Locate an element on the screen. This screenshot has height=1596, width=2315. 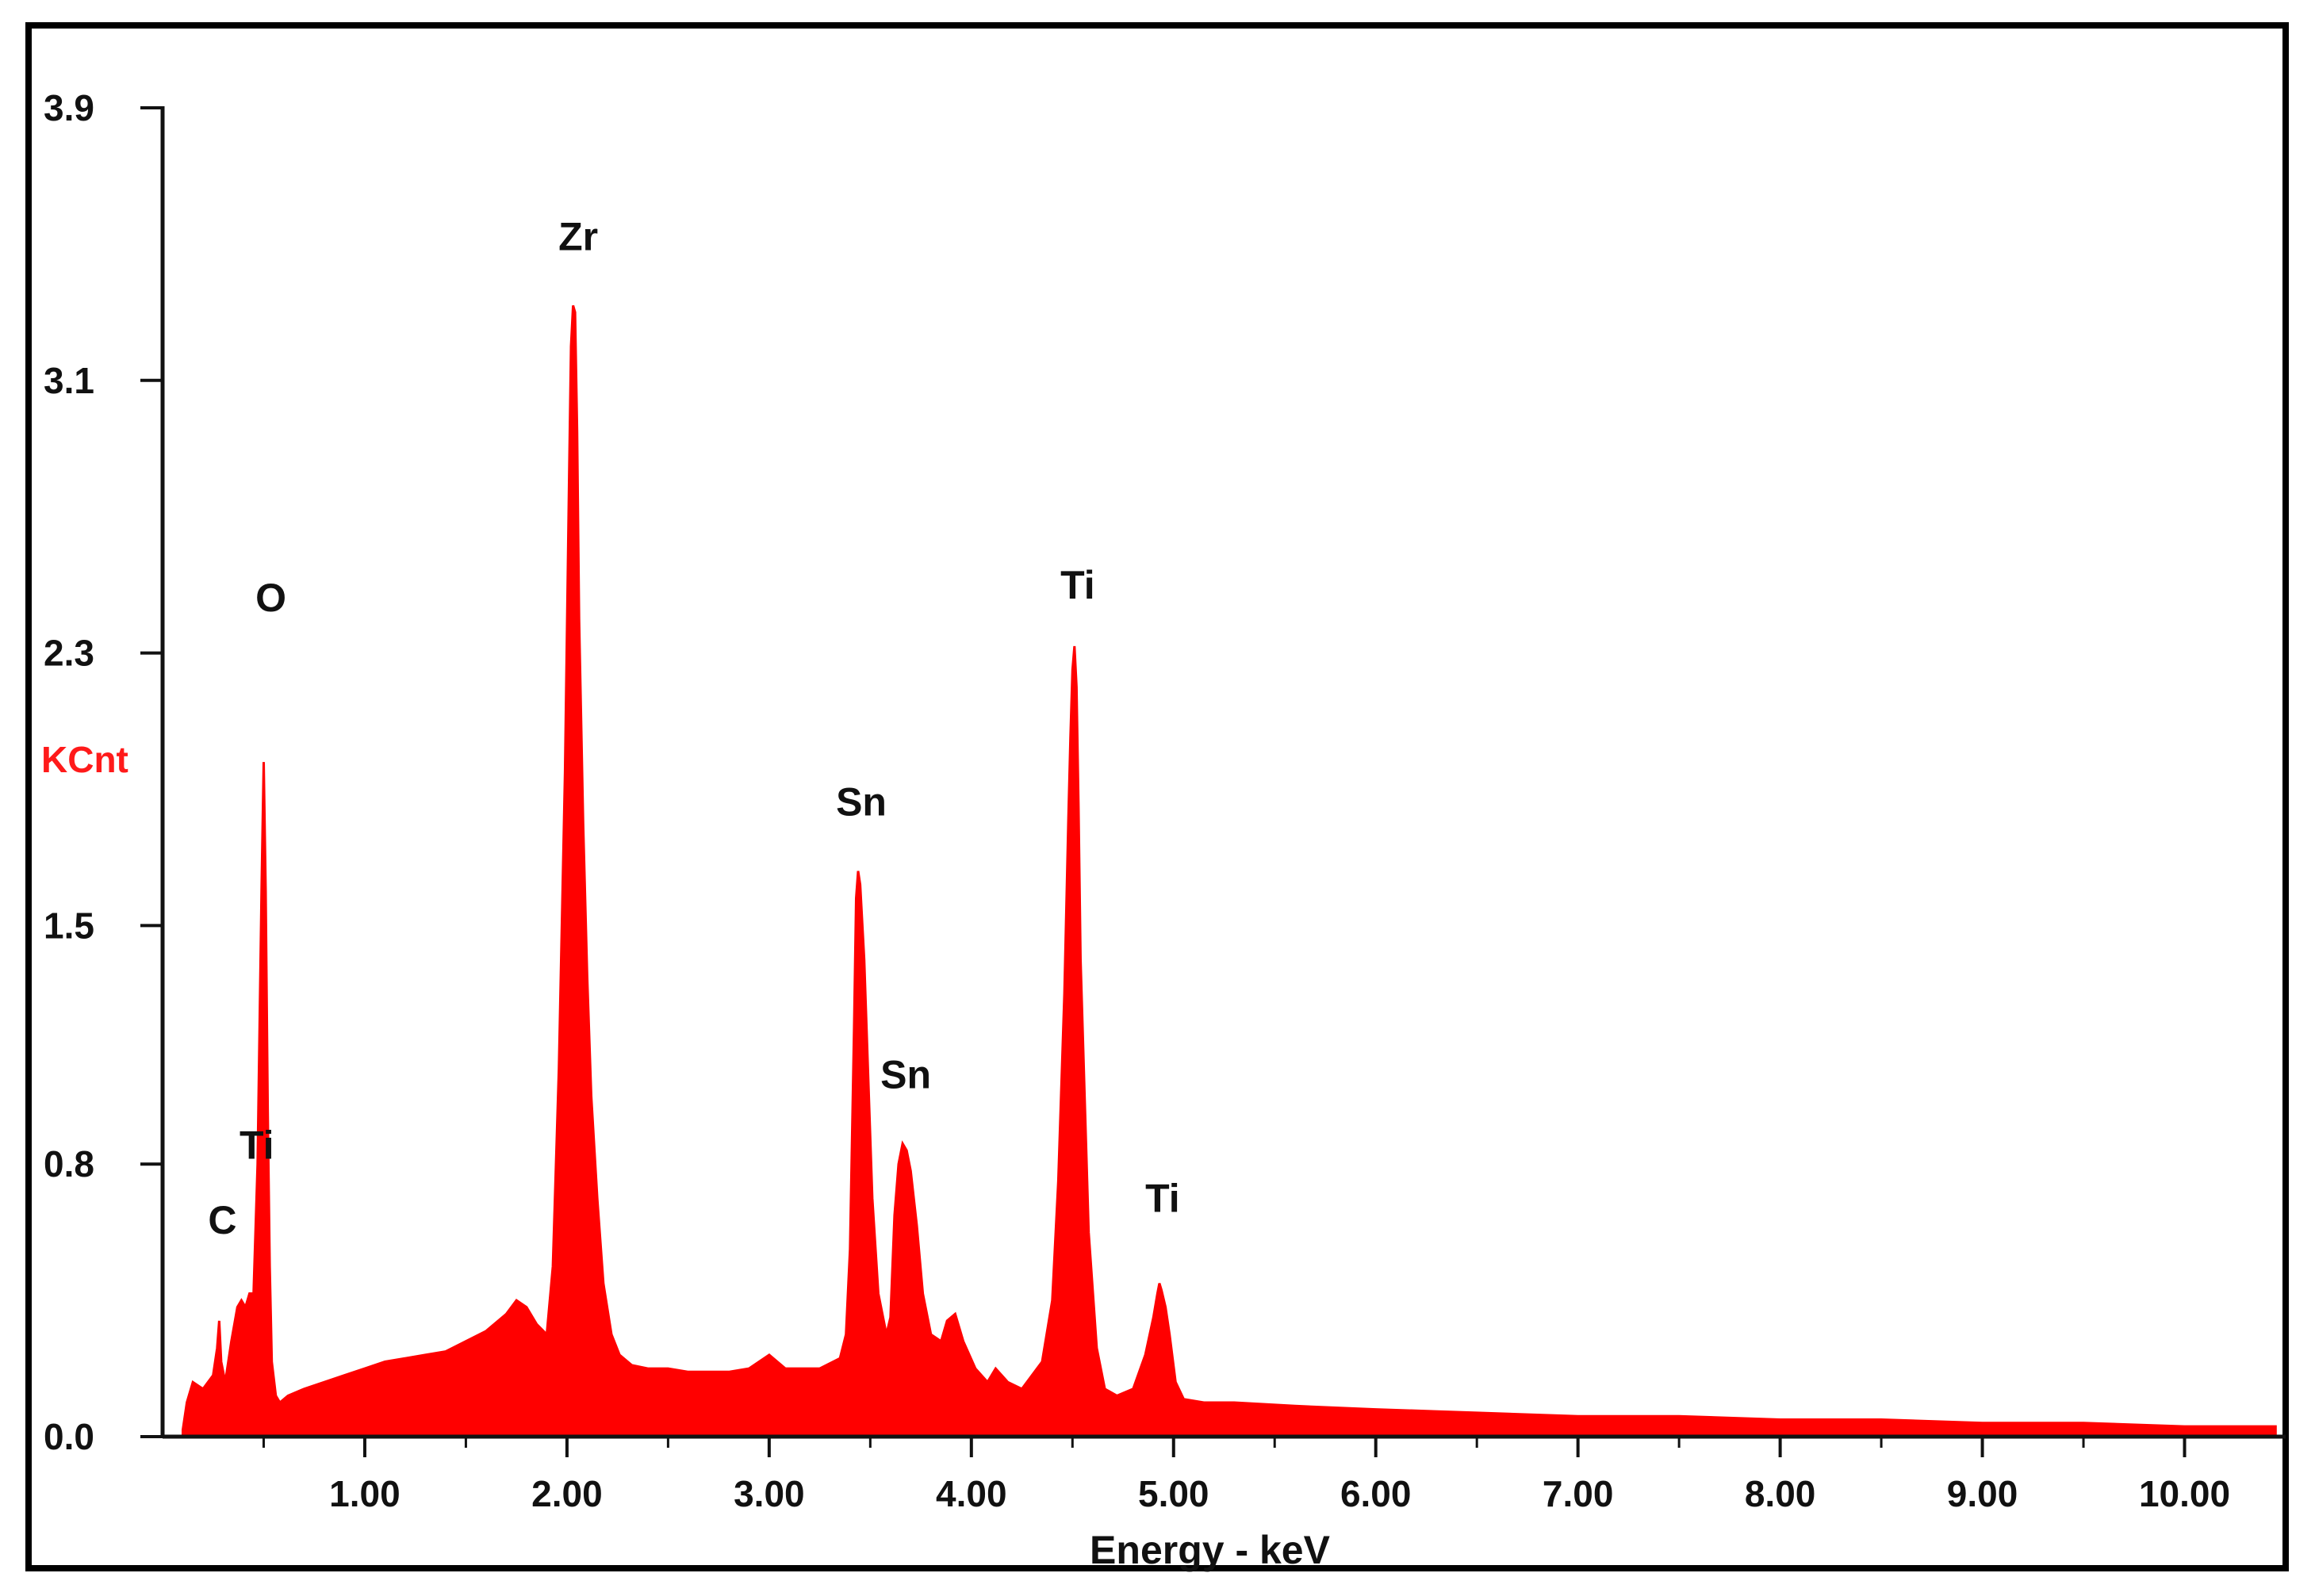
y-tick-label: 0.0 is located at coordinates (69, 1436).